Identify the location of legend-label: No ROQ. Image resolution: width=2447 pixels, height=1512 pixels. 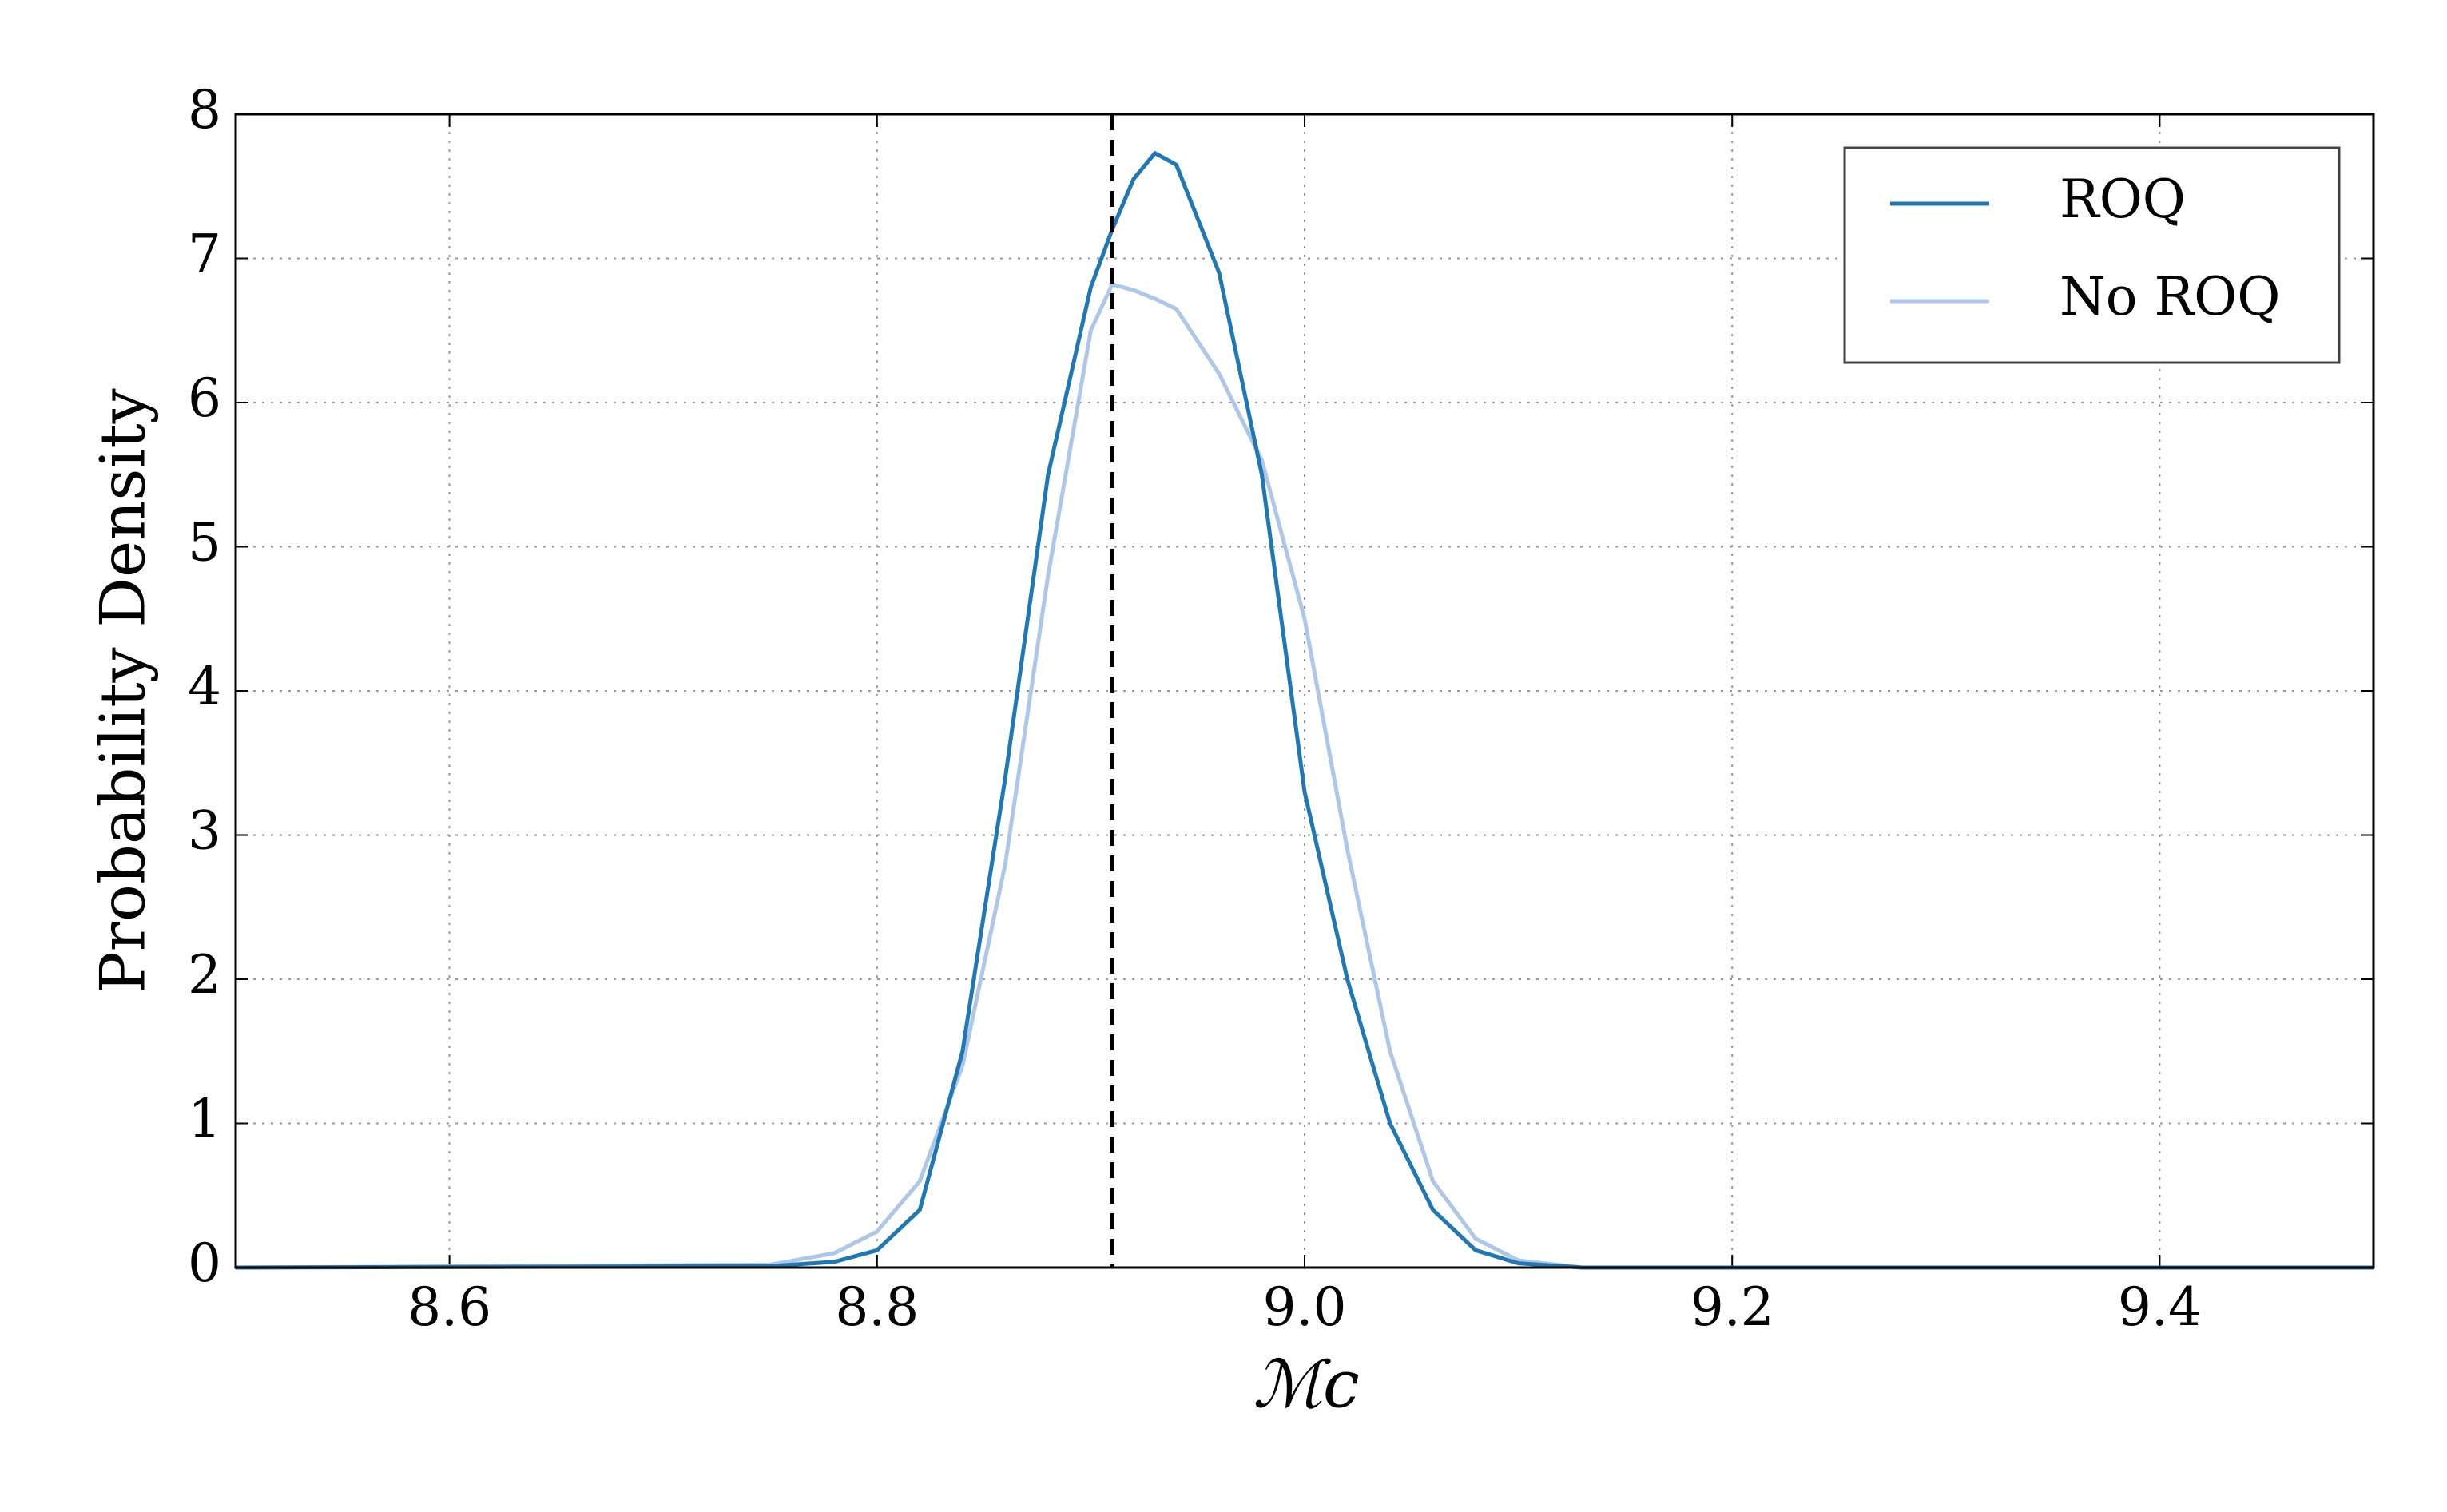
(2170, 296).